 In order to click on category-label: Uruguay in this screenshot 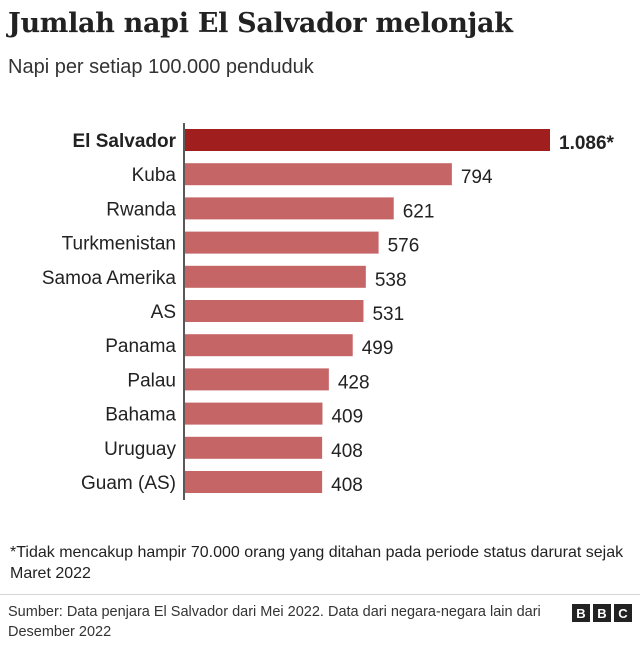, I will do `click(140, 449)`.